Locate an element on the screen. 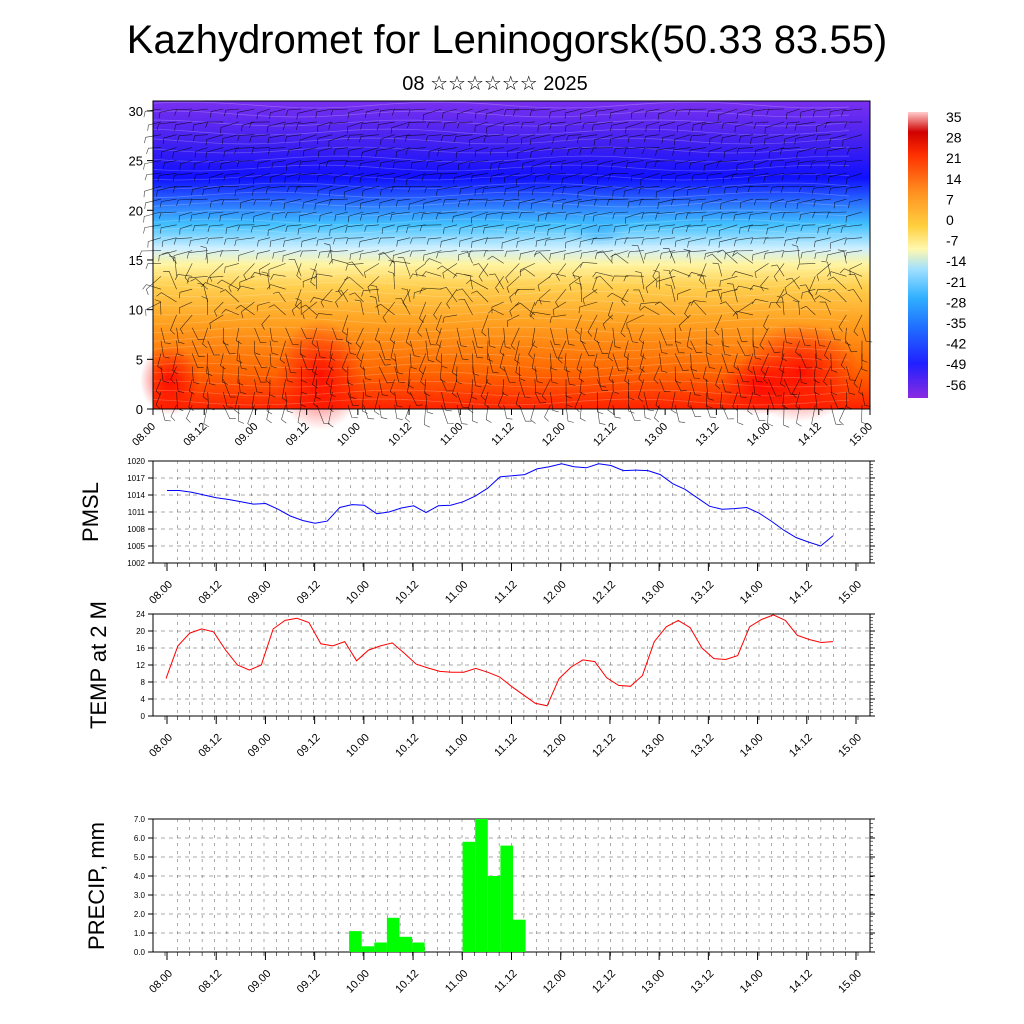 This screenshot has height=1024, width=1024. heatmap-x-tick-label: 08.00 is located at coordinates (144, 435).